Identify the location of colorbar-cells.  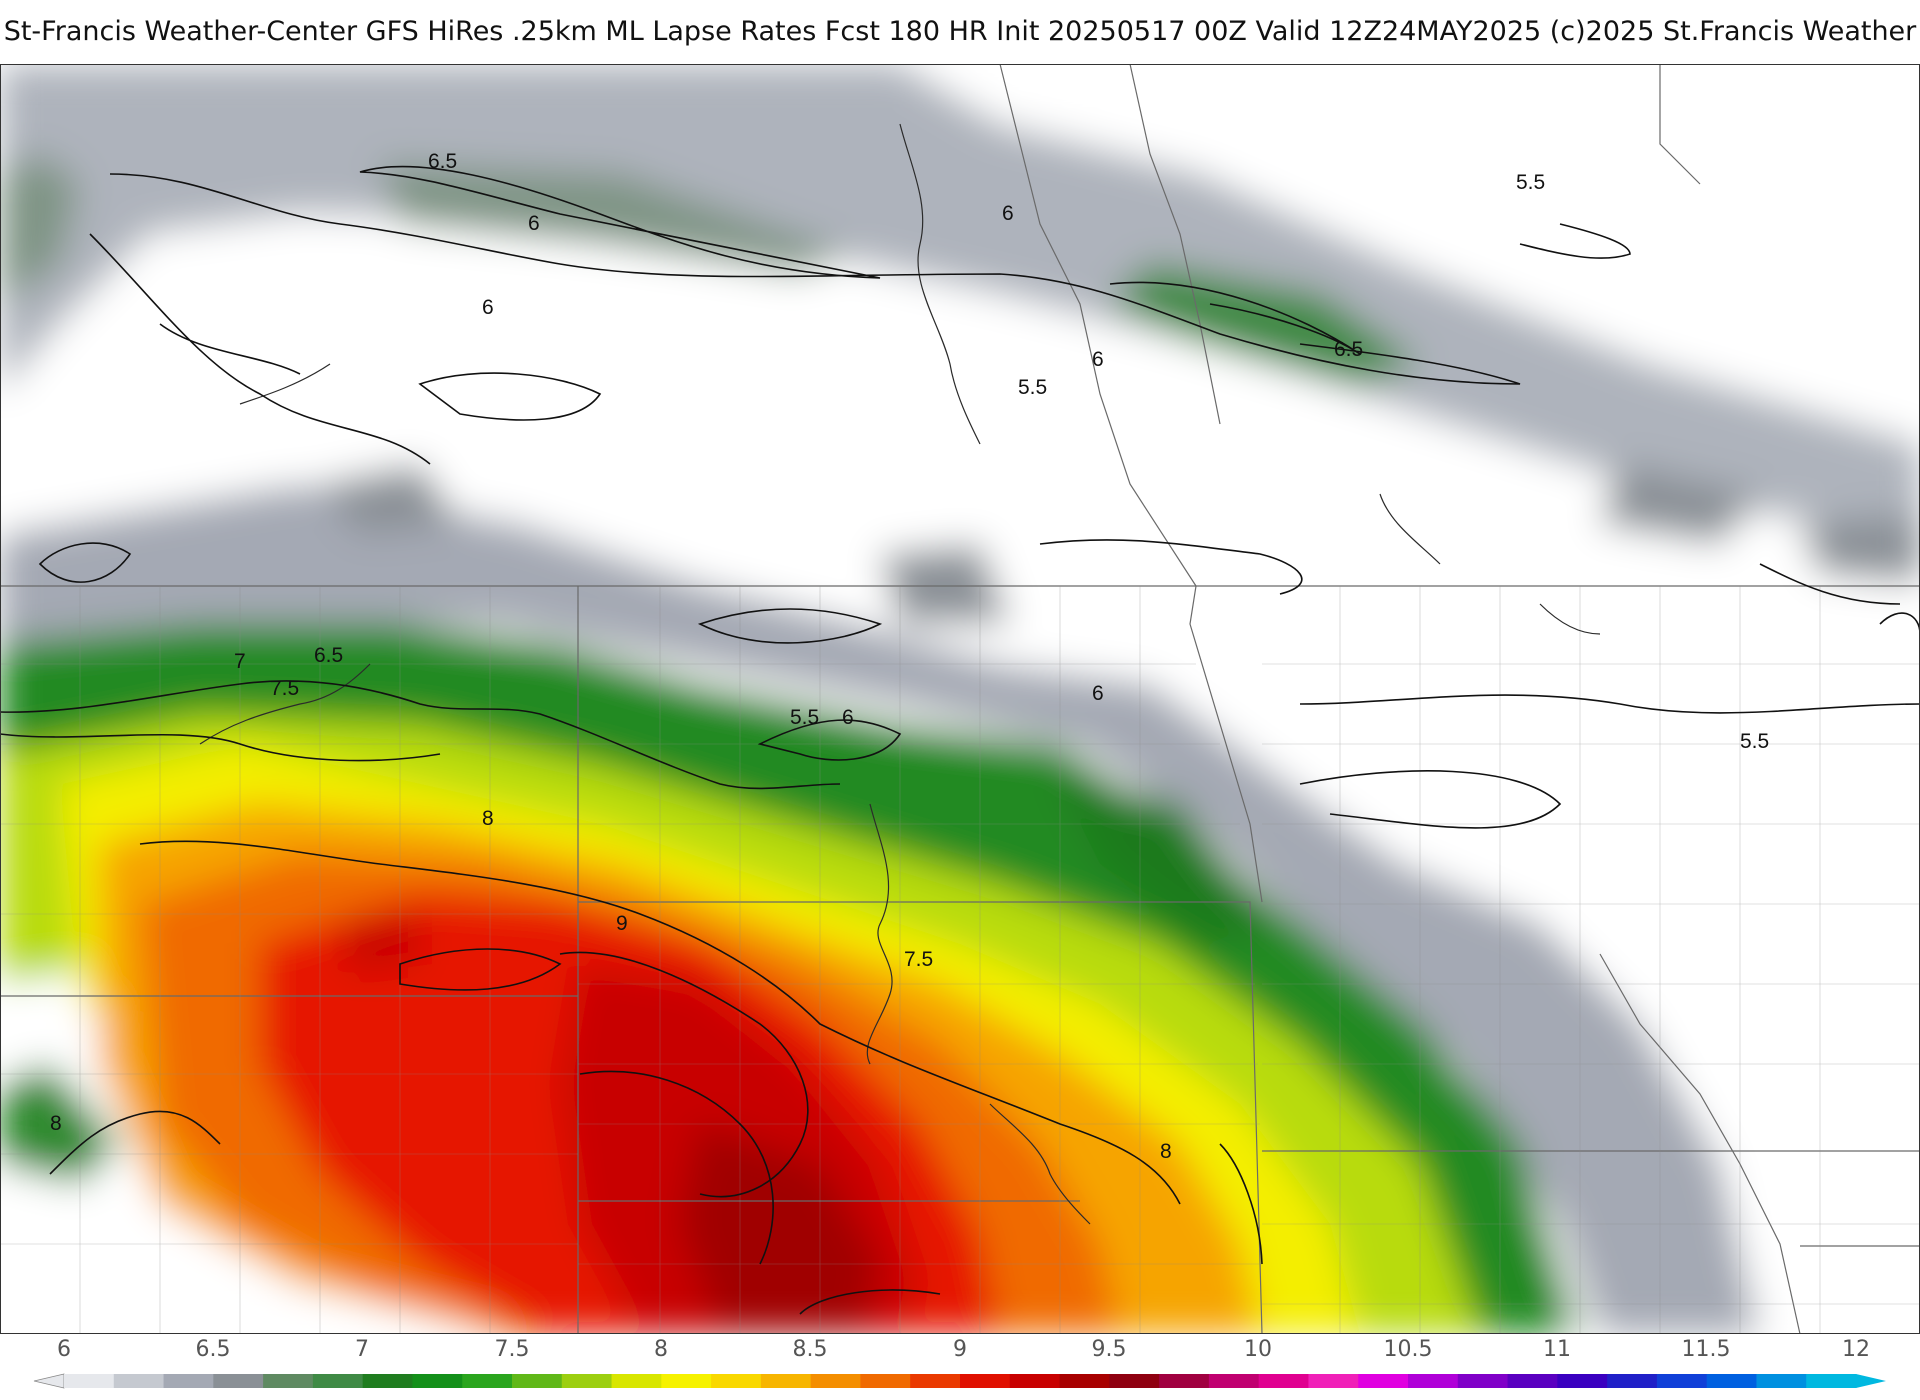
(959, 1381).